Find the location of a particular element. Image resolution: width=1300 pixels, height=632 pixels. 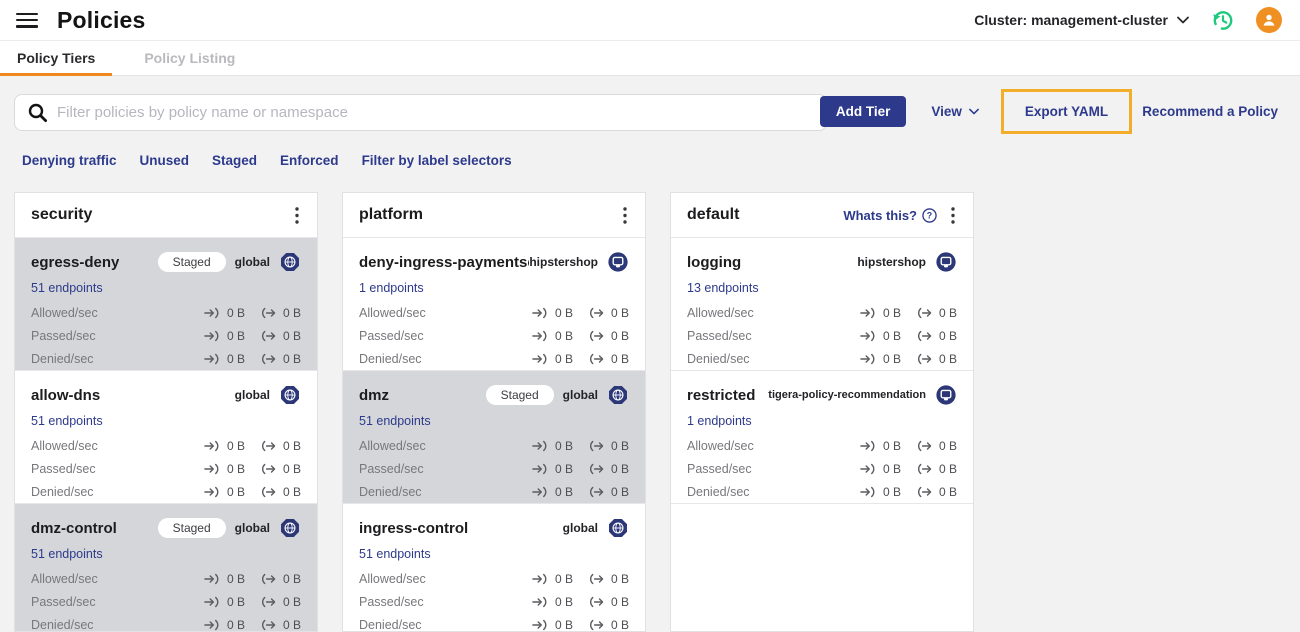

filter-link-filter-by-label-selectors: Filter by label selectors is located at coordinates (436, 160).